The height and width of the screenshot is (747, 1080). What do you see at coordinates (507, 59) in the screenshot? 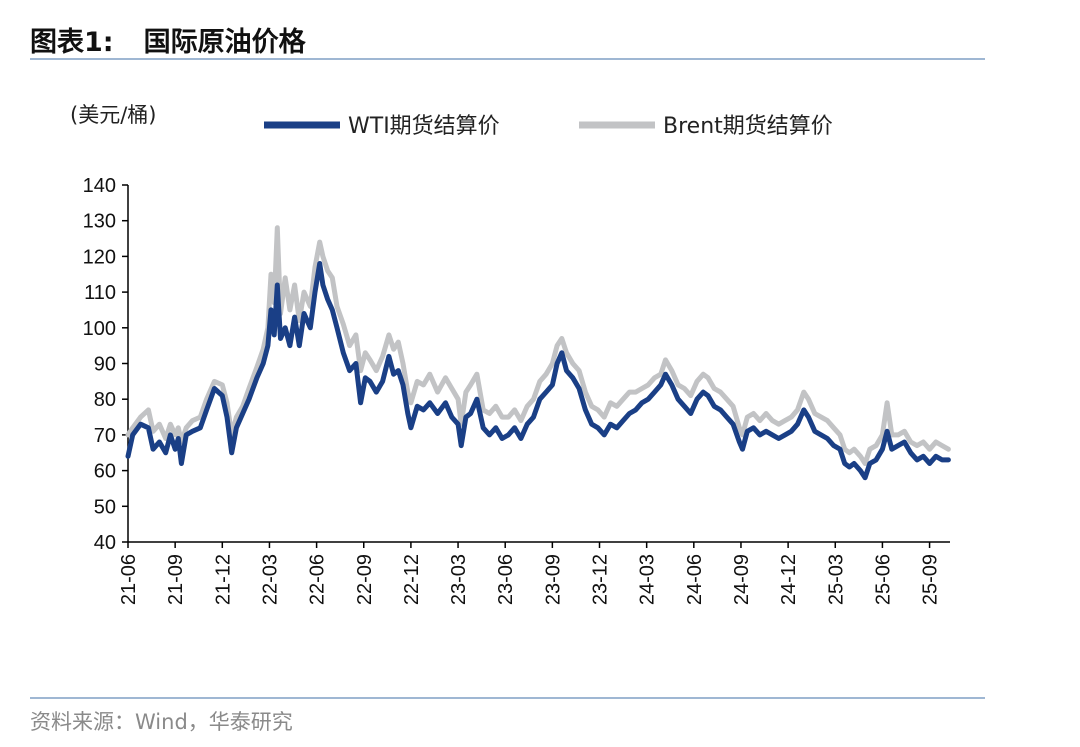
I see `top-divider` at bounding box center [507, 59].